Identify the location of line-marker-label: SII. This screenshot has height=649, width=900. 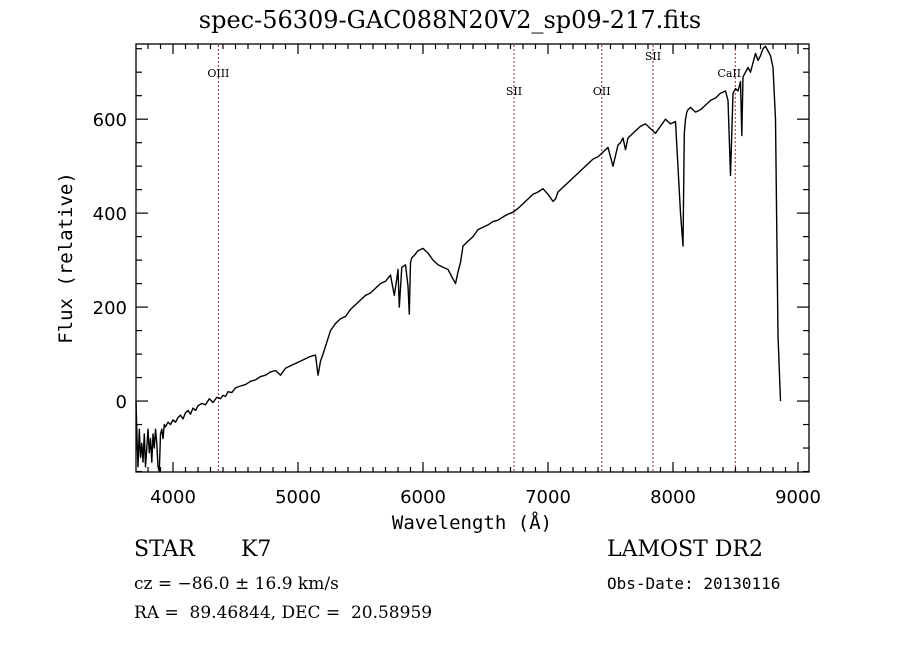
(653, 56).